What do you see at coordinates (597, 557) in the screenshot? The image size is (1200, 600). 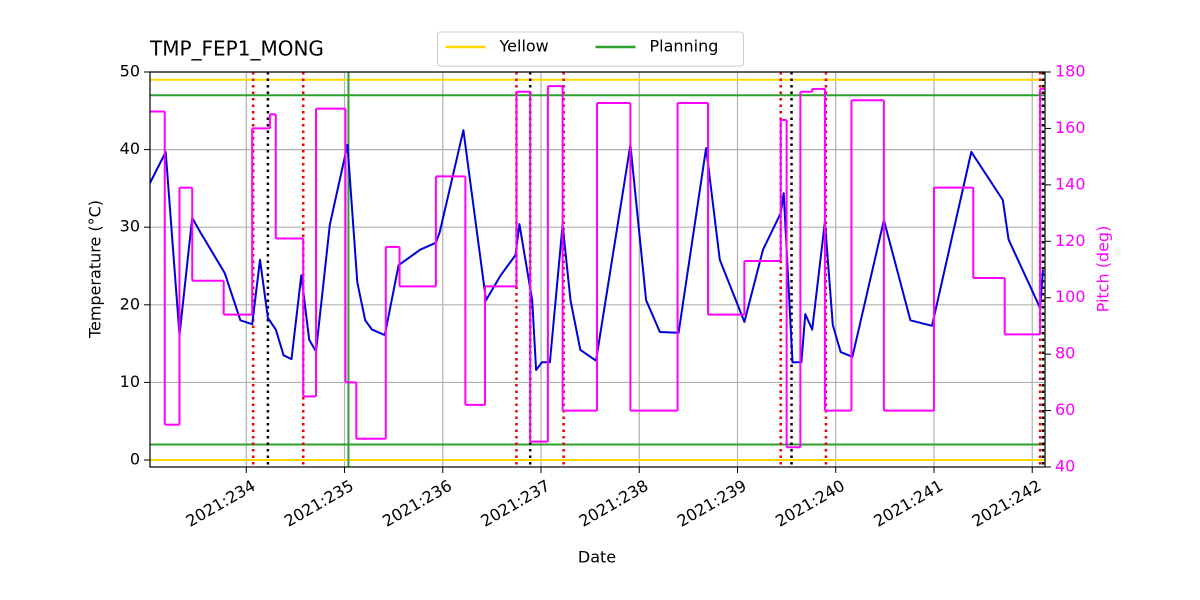 I see `x-axis-label: Date` at bounding box center [597, 557].